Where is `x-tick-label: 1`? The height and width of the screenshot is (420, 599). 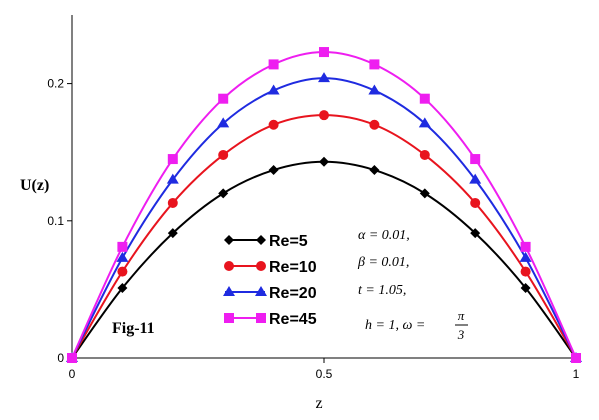
x-tick-label: 1 is located at coordinates (576, 374).